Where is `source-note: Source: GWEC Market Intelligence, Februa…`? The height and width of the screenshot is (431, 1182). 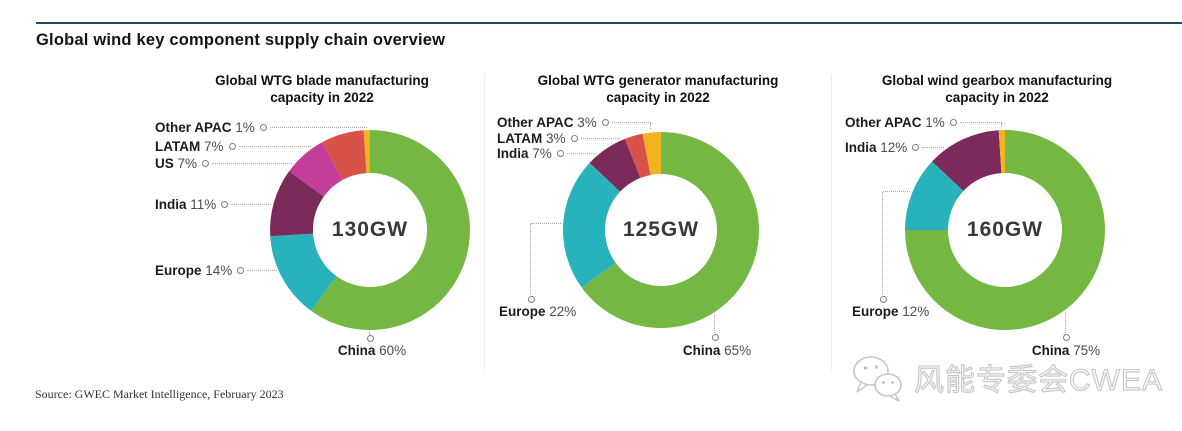
source-note: Source: GWEC Market Intelligence, Februa… is located at coordinates (159, 394).